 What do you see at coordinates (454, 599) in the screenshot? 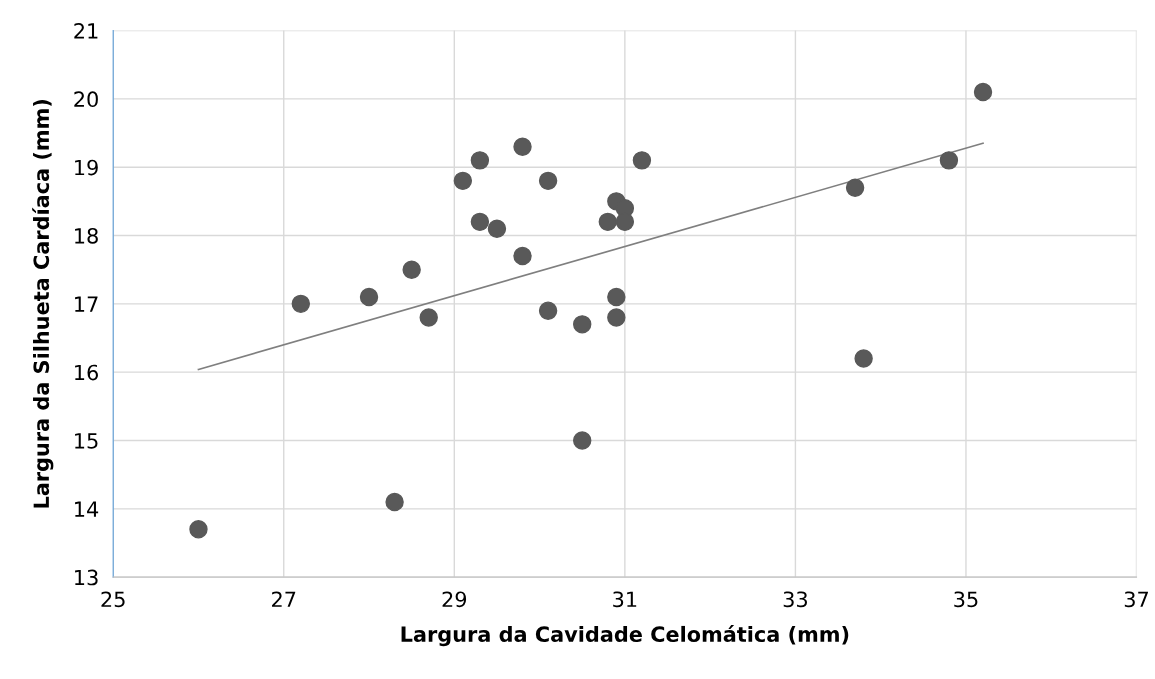
I see `x-tick-label: 29` at bounding box center [454, 599].